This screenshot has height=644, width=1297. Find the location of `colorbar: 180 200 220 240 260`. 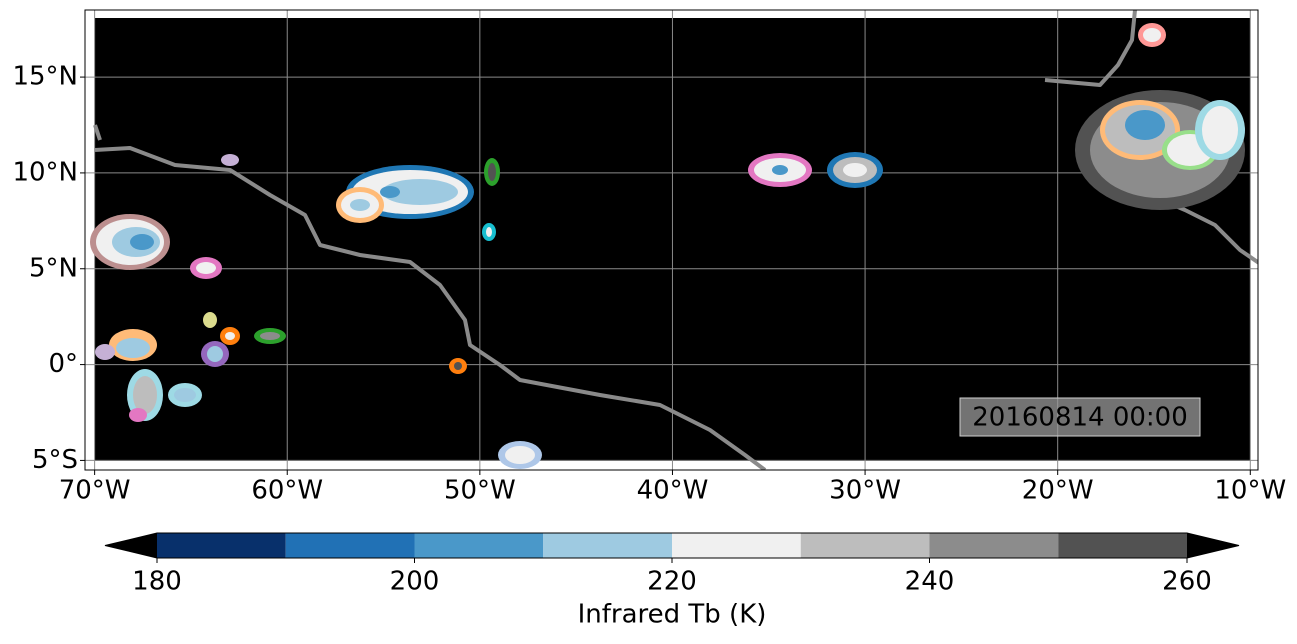

colorbar: 180 200 220 240 260 is located at coordinates (672, 564).